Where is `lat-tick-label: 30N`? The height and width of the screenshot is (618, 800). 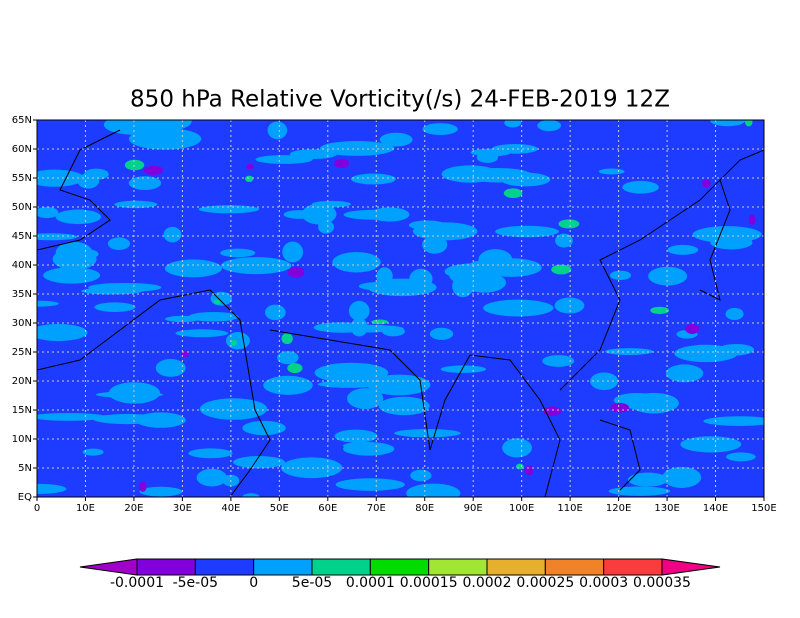
lat-tick-label: 30N is located at coordinates (22, 323).